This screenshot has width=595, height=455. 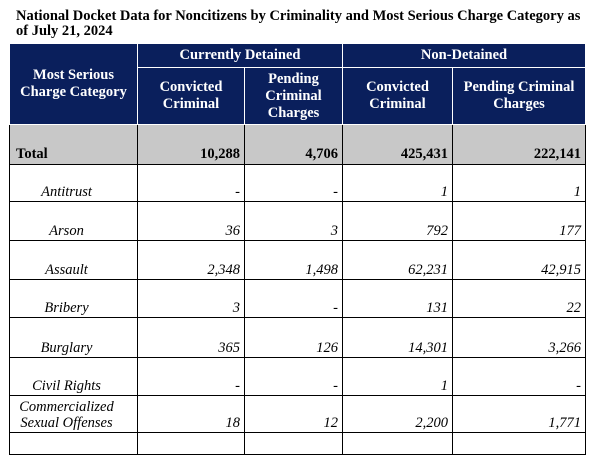 What do you see at coordinates (293, 221) in the screenshot?
I see `row-detained-pending: 3` at bounding box center [293, 221].